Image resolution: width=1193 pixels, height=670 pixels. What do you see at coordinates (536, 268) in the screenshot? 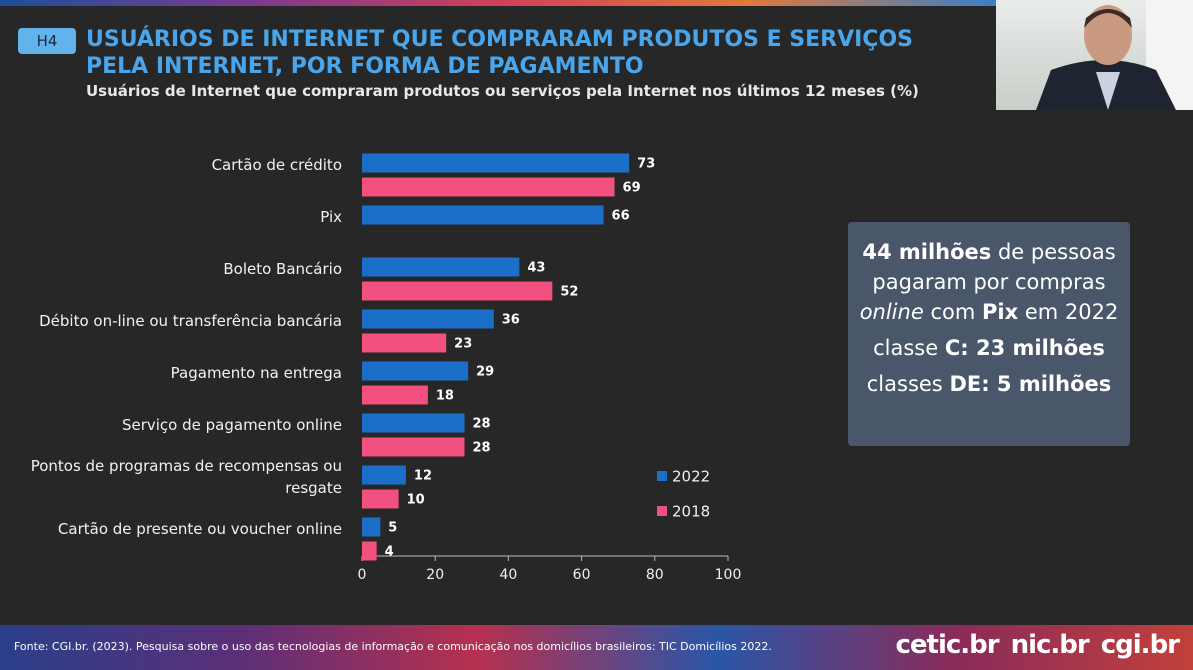
I see `value-label: 43` at bounding box center [536, 268].